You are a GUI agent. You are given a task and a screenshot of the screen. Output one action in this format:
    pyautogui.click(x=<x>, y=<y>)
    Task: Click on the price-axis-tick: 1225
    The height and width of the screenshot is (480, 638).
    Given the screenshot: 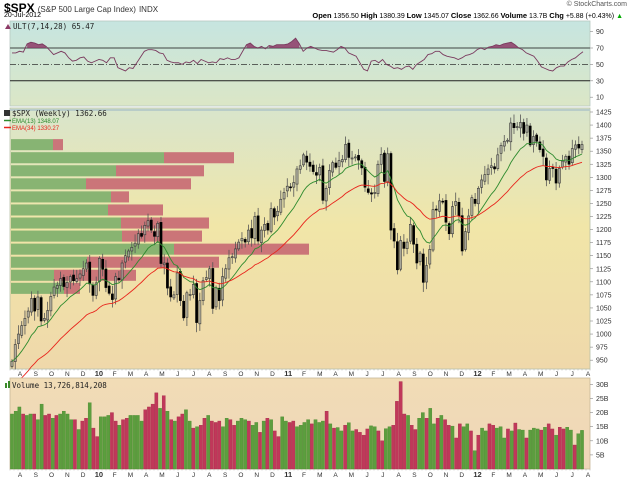 What is the action you would take?
    pyautogui.click(x=604, y=217)
    